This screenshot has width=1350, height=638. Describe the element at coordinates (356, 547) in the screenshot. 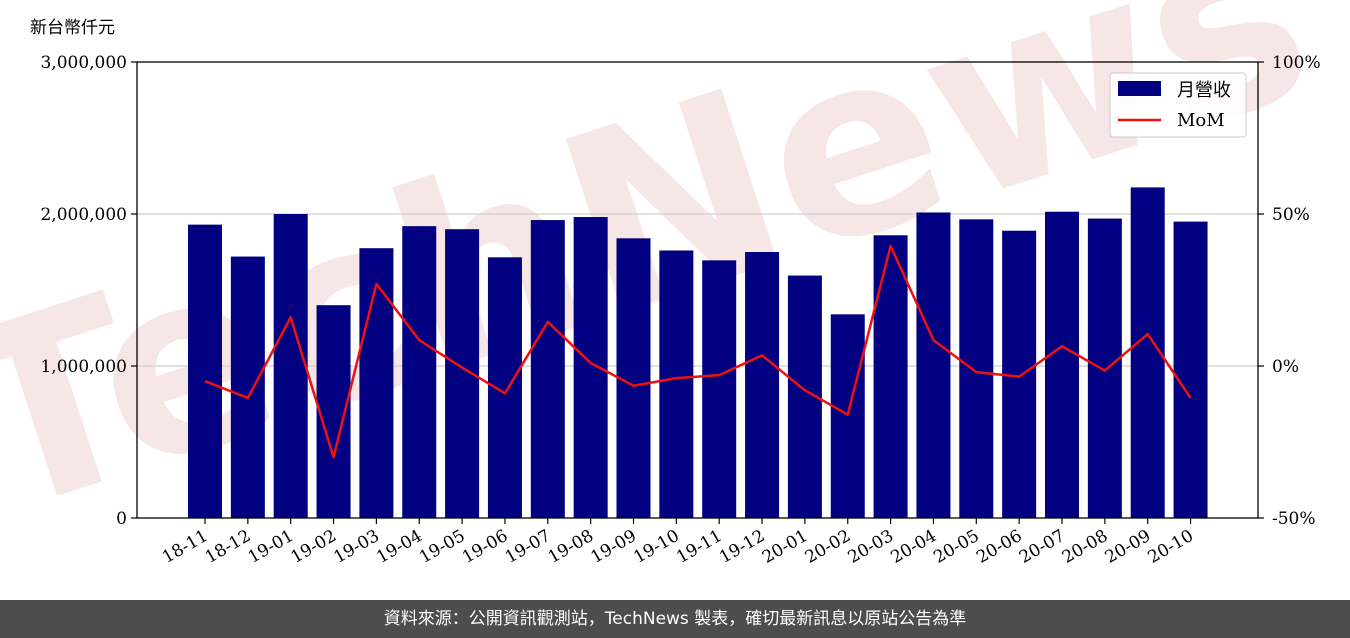

I see `x-tick-label: 19-03` at that location.